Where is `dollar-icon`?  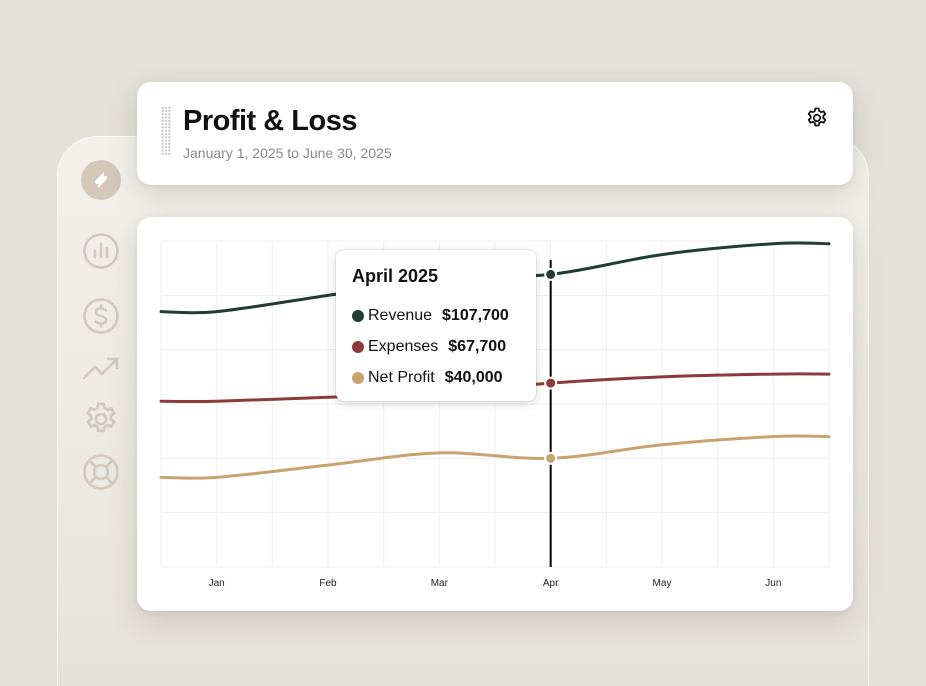
dollar-icon is located at coordinates (101, 316).